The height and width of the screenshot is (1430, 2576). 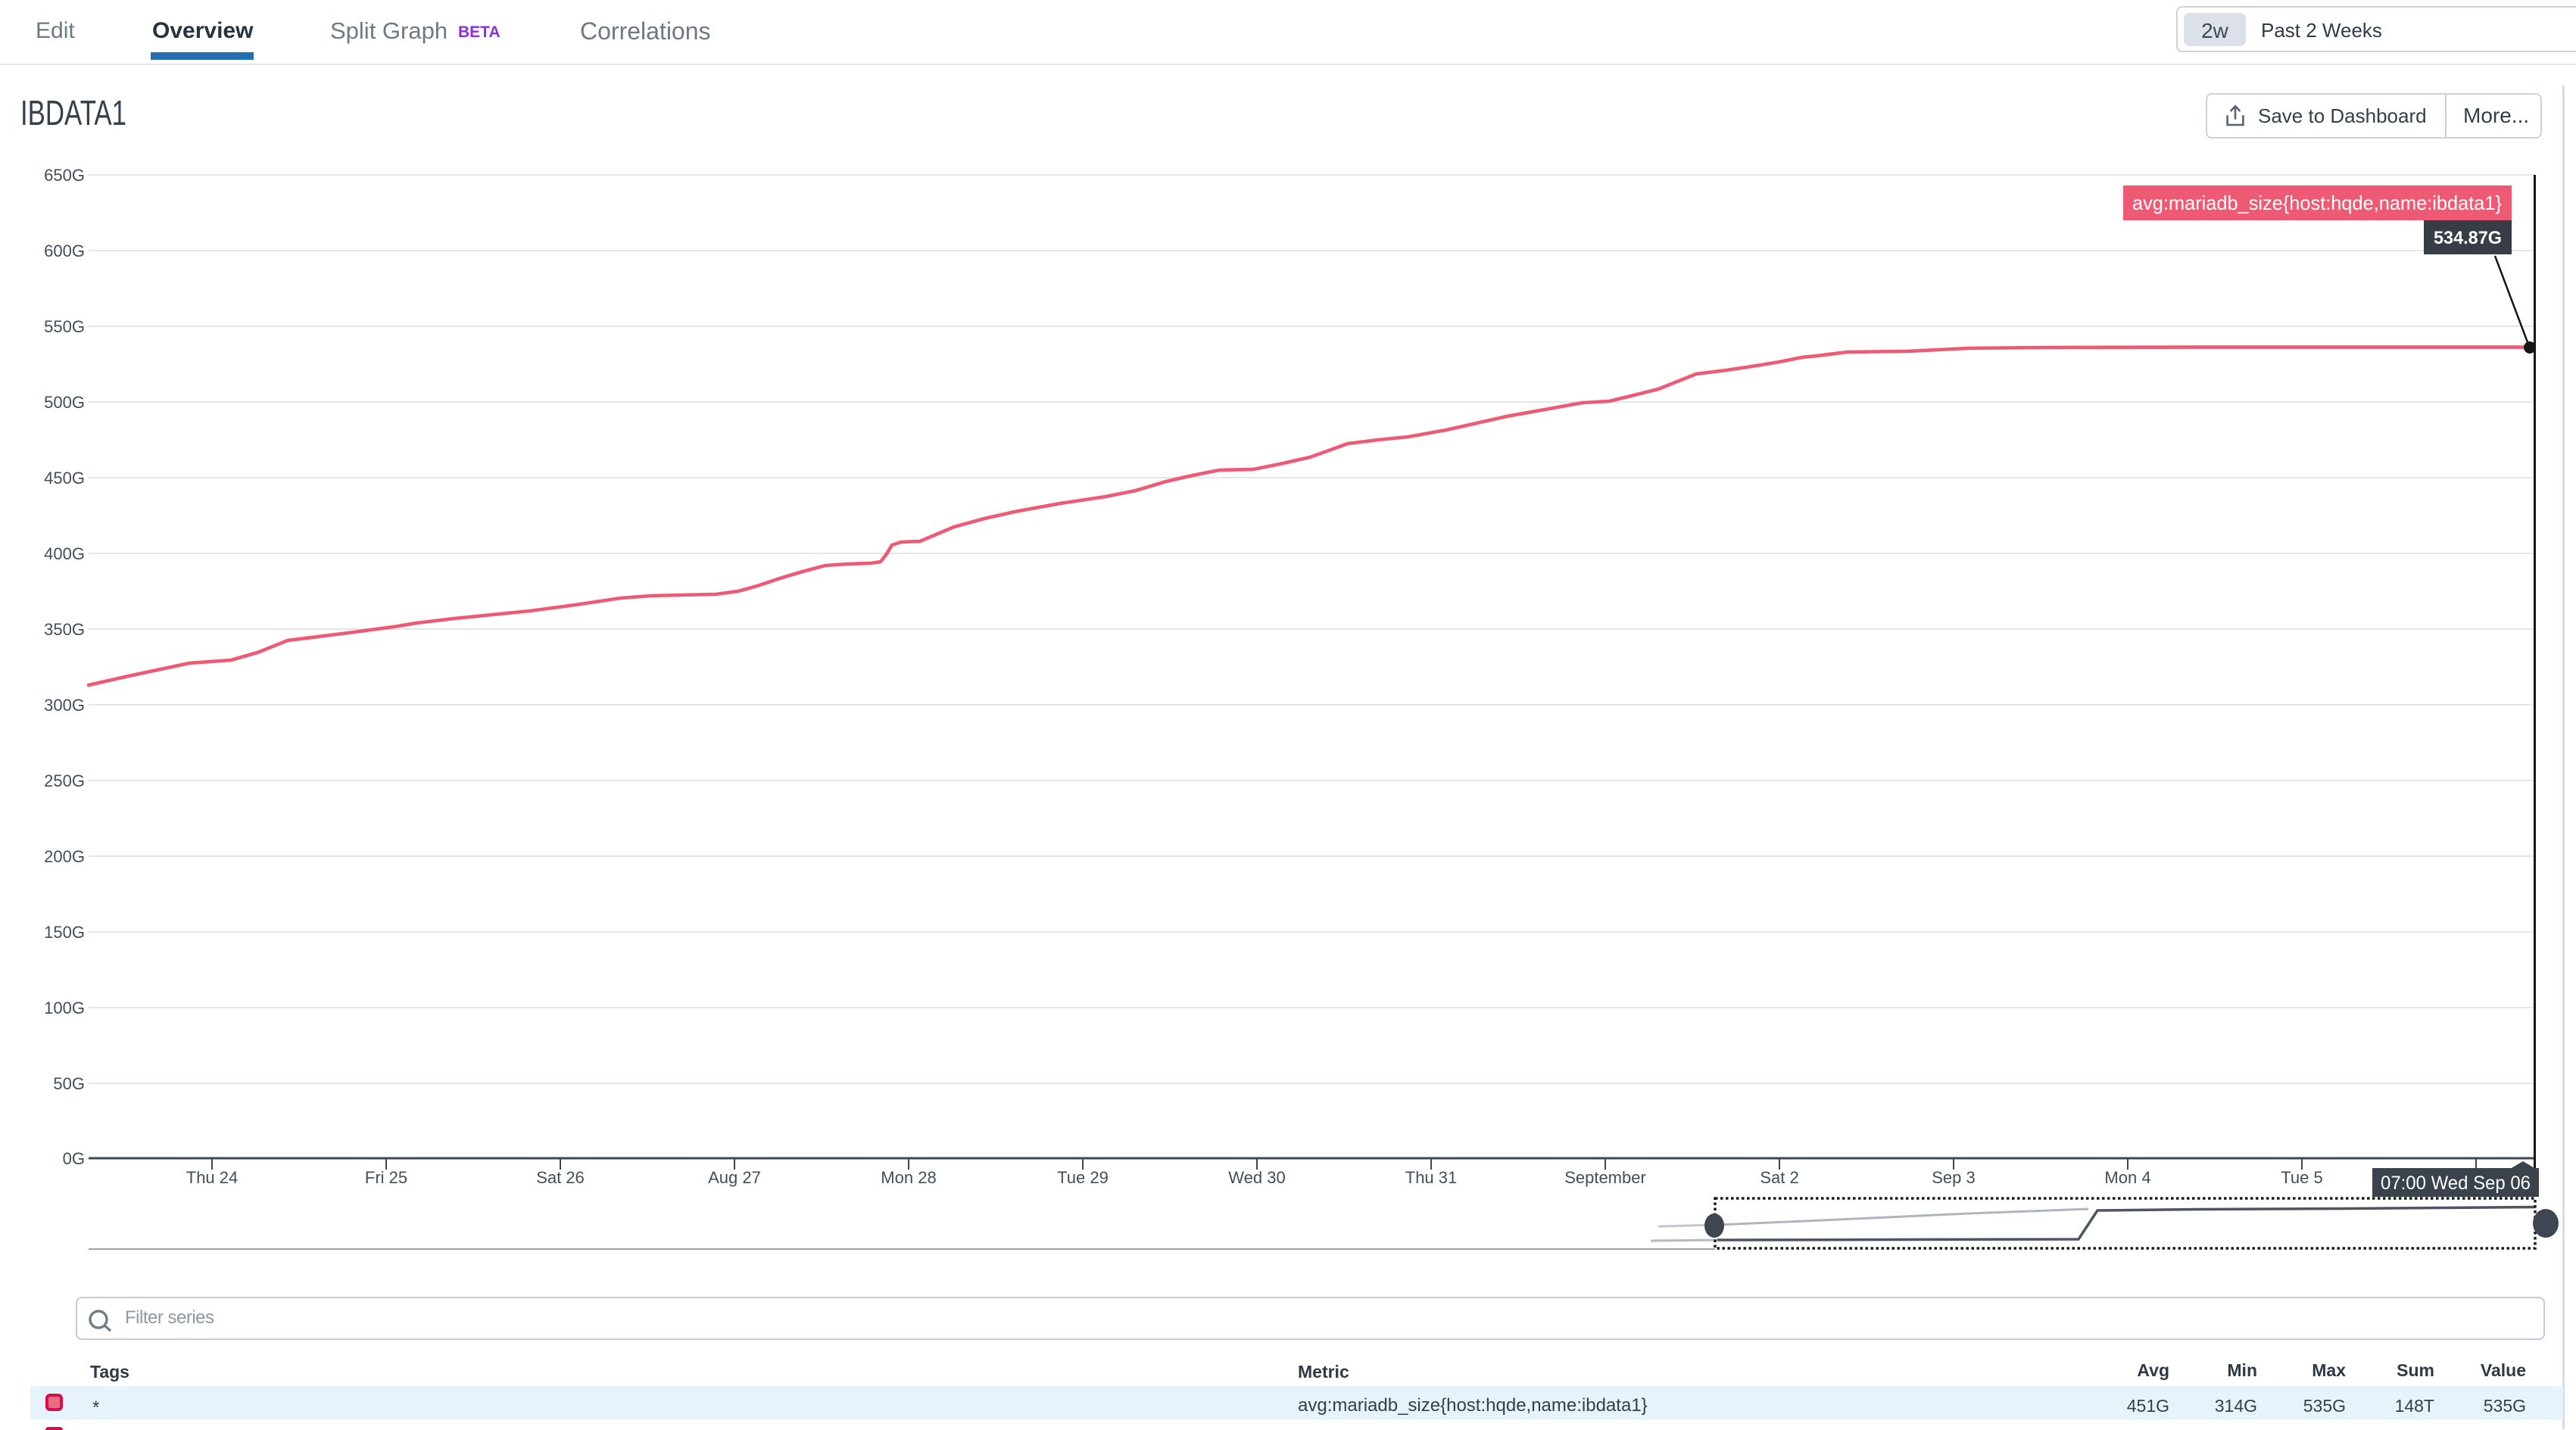 I want to click on svg-text: Sat 2, so click(x=1779, y=1177).